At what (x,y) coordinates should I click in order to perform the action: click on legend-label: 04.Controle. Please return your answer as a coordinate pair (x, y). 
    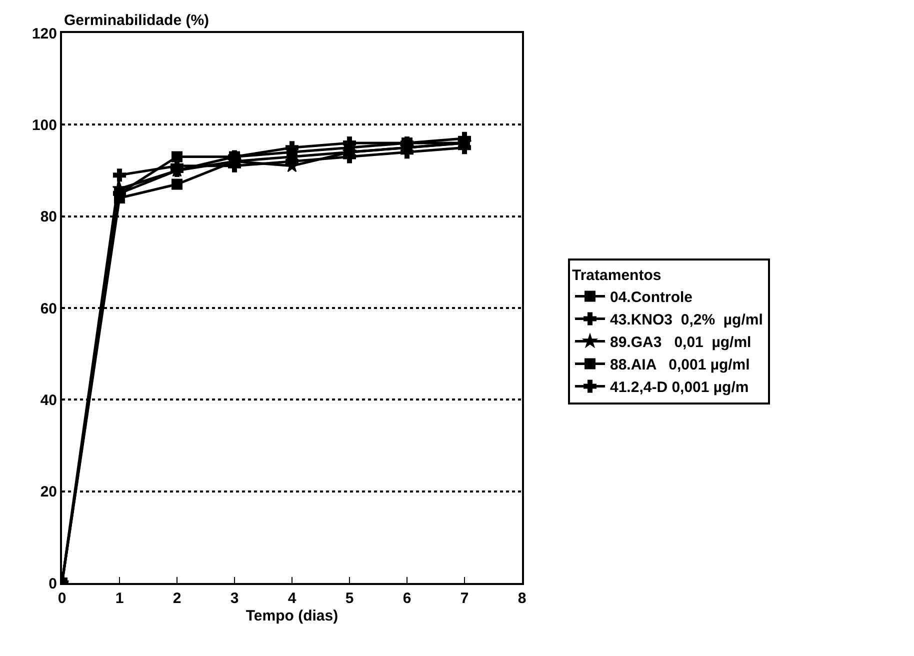
    Looking at the image, I should click on (651, 297).